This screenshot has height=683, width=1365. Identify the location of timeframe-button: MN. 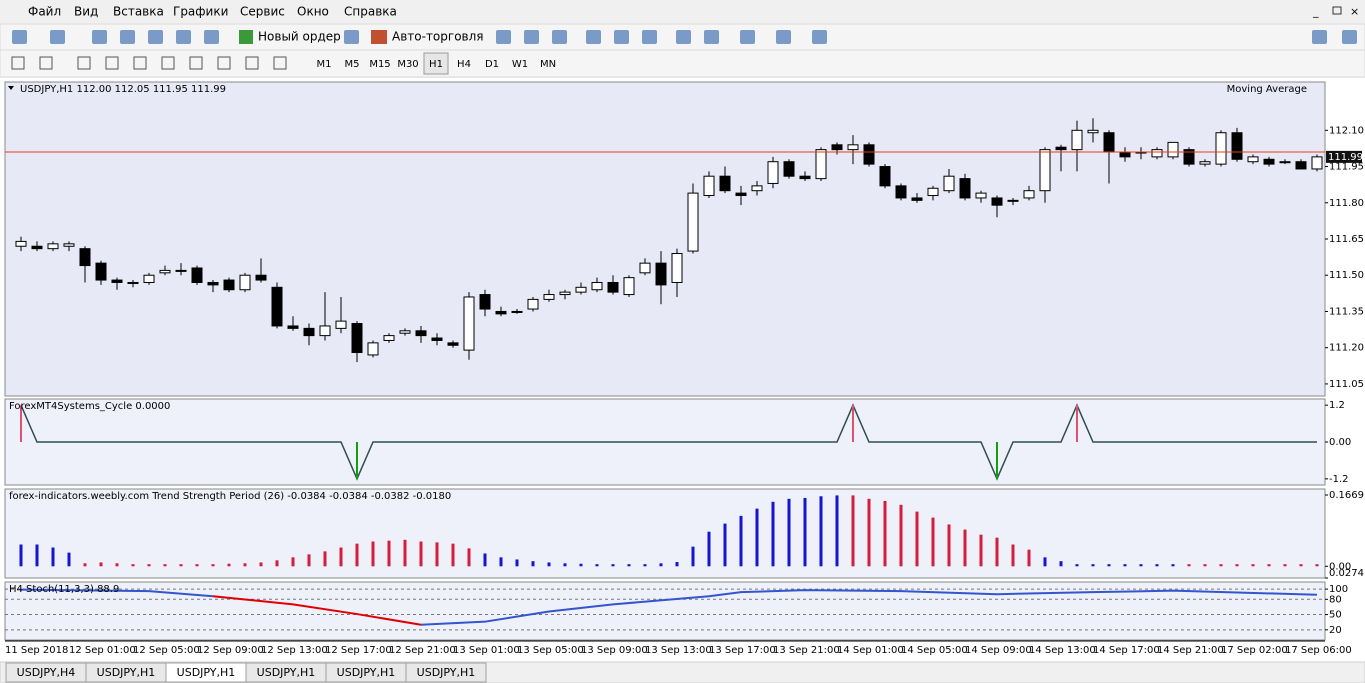
(548, 64).